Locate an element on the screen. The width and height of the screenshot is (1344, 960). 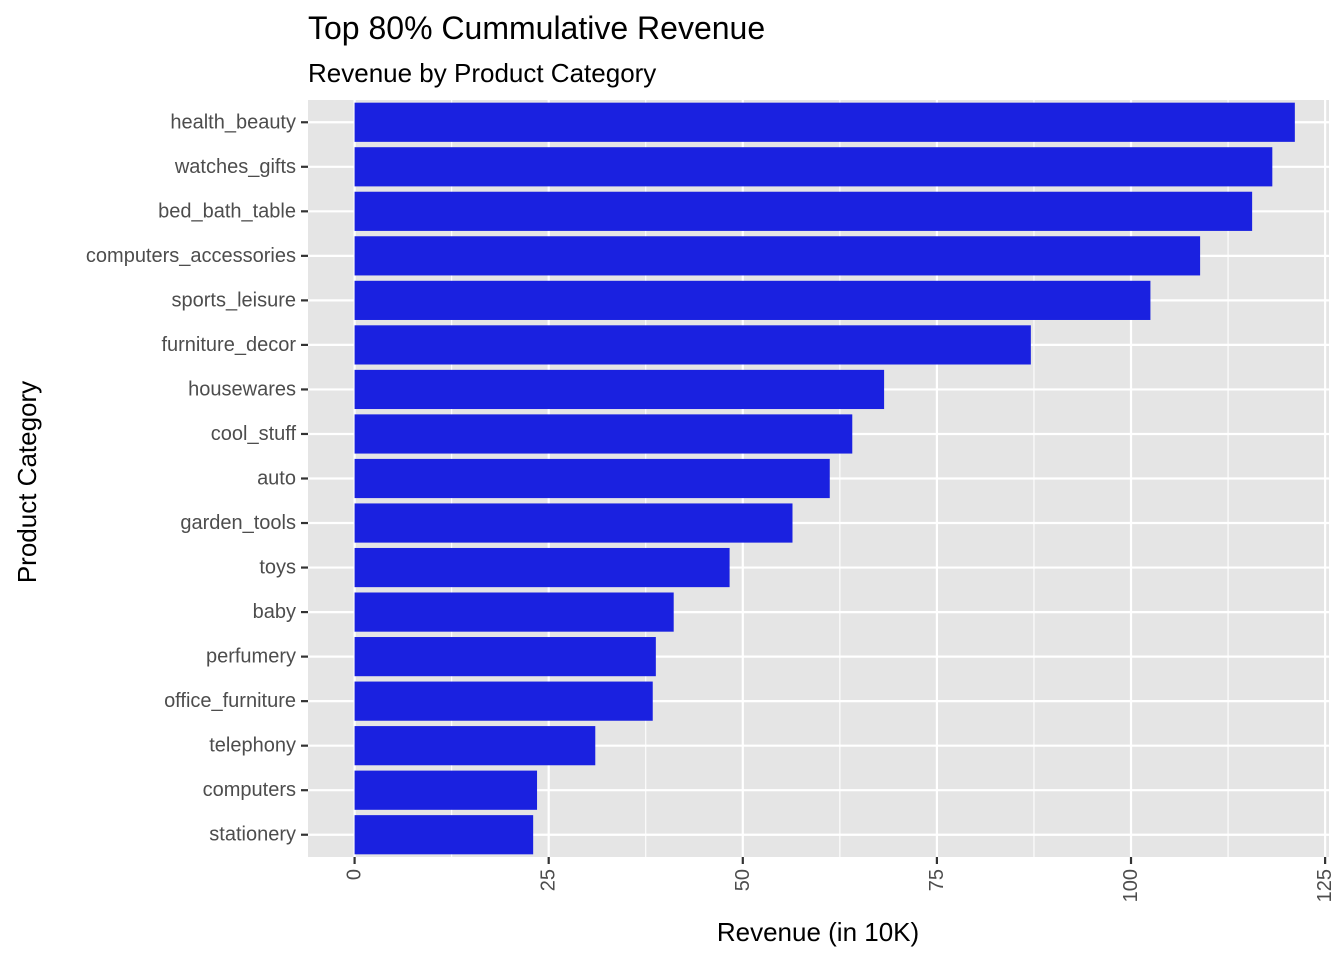
bar-furniture_decor is located at coordinates (692, 345).